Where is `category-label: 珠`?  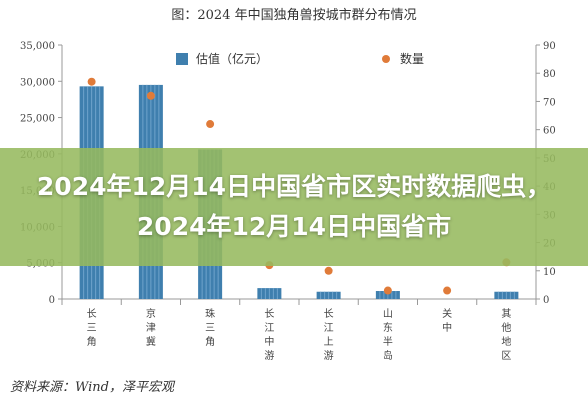 category-label: 珠 is located at coordinates (210, 313).